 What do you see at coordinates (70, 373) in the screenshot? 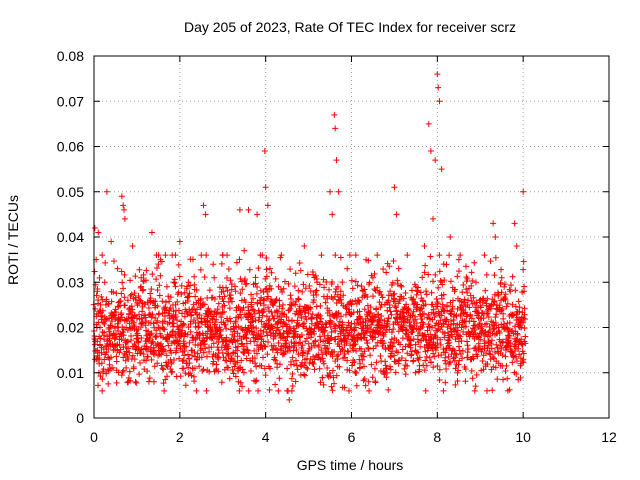
I see `y-tick-label: 0.01` at bounding box center [70, 373].